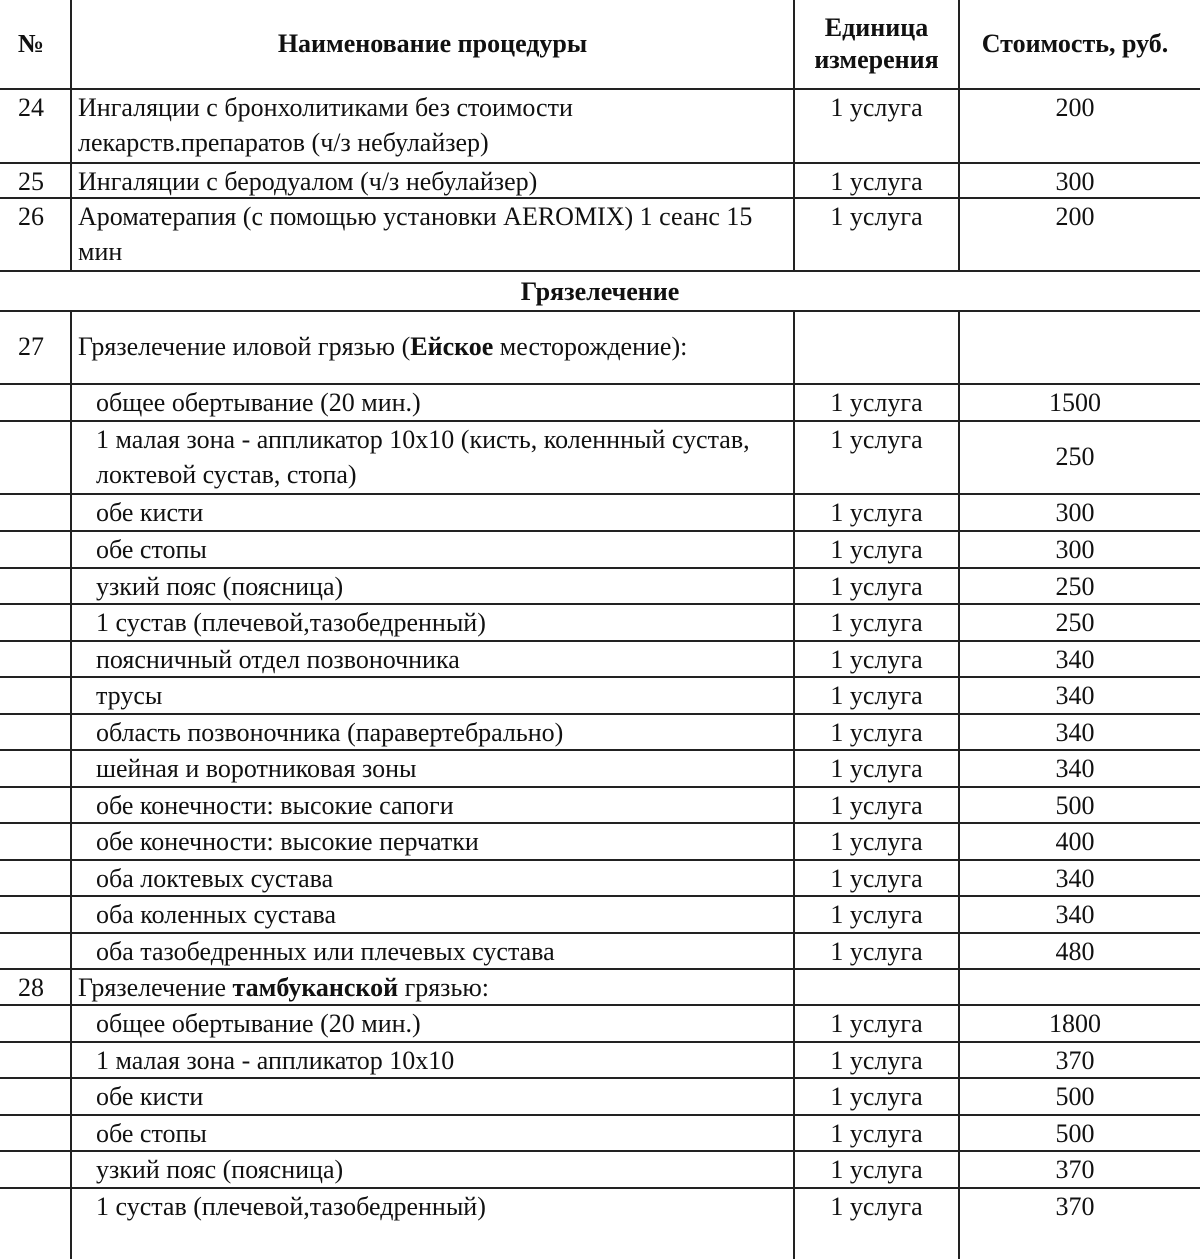  I want to click on procedure-name: шейная и воротниковая зоны, so click(433, 767).